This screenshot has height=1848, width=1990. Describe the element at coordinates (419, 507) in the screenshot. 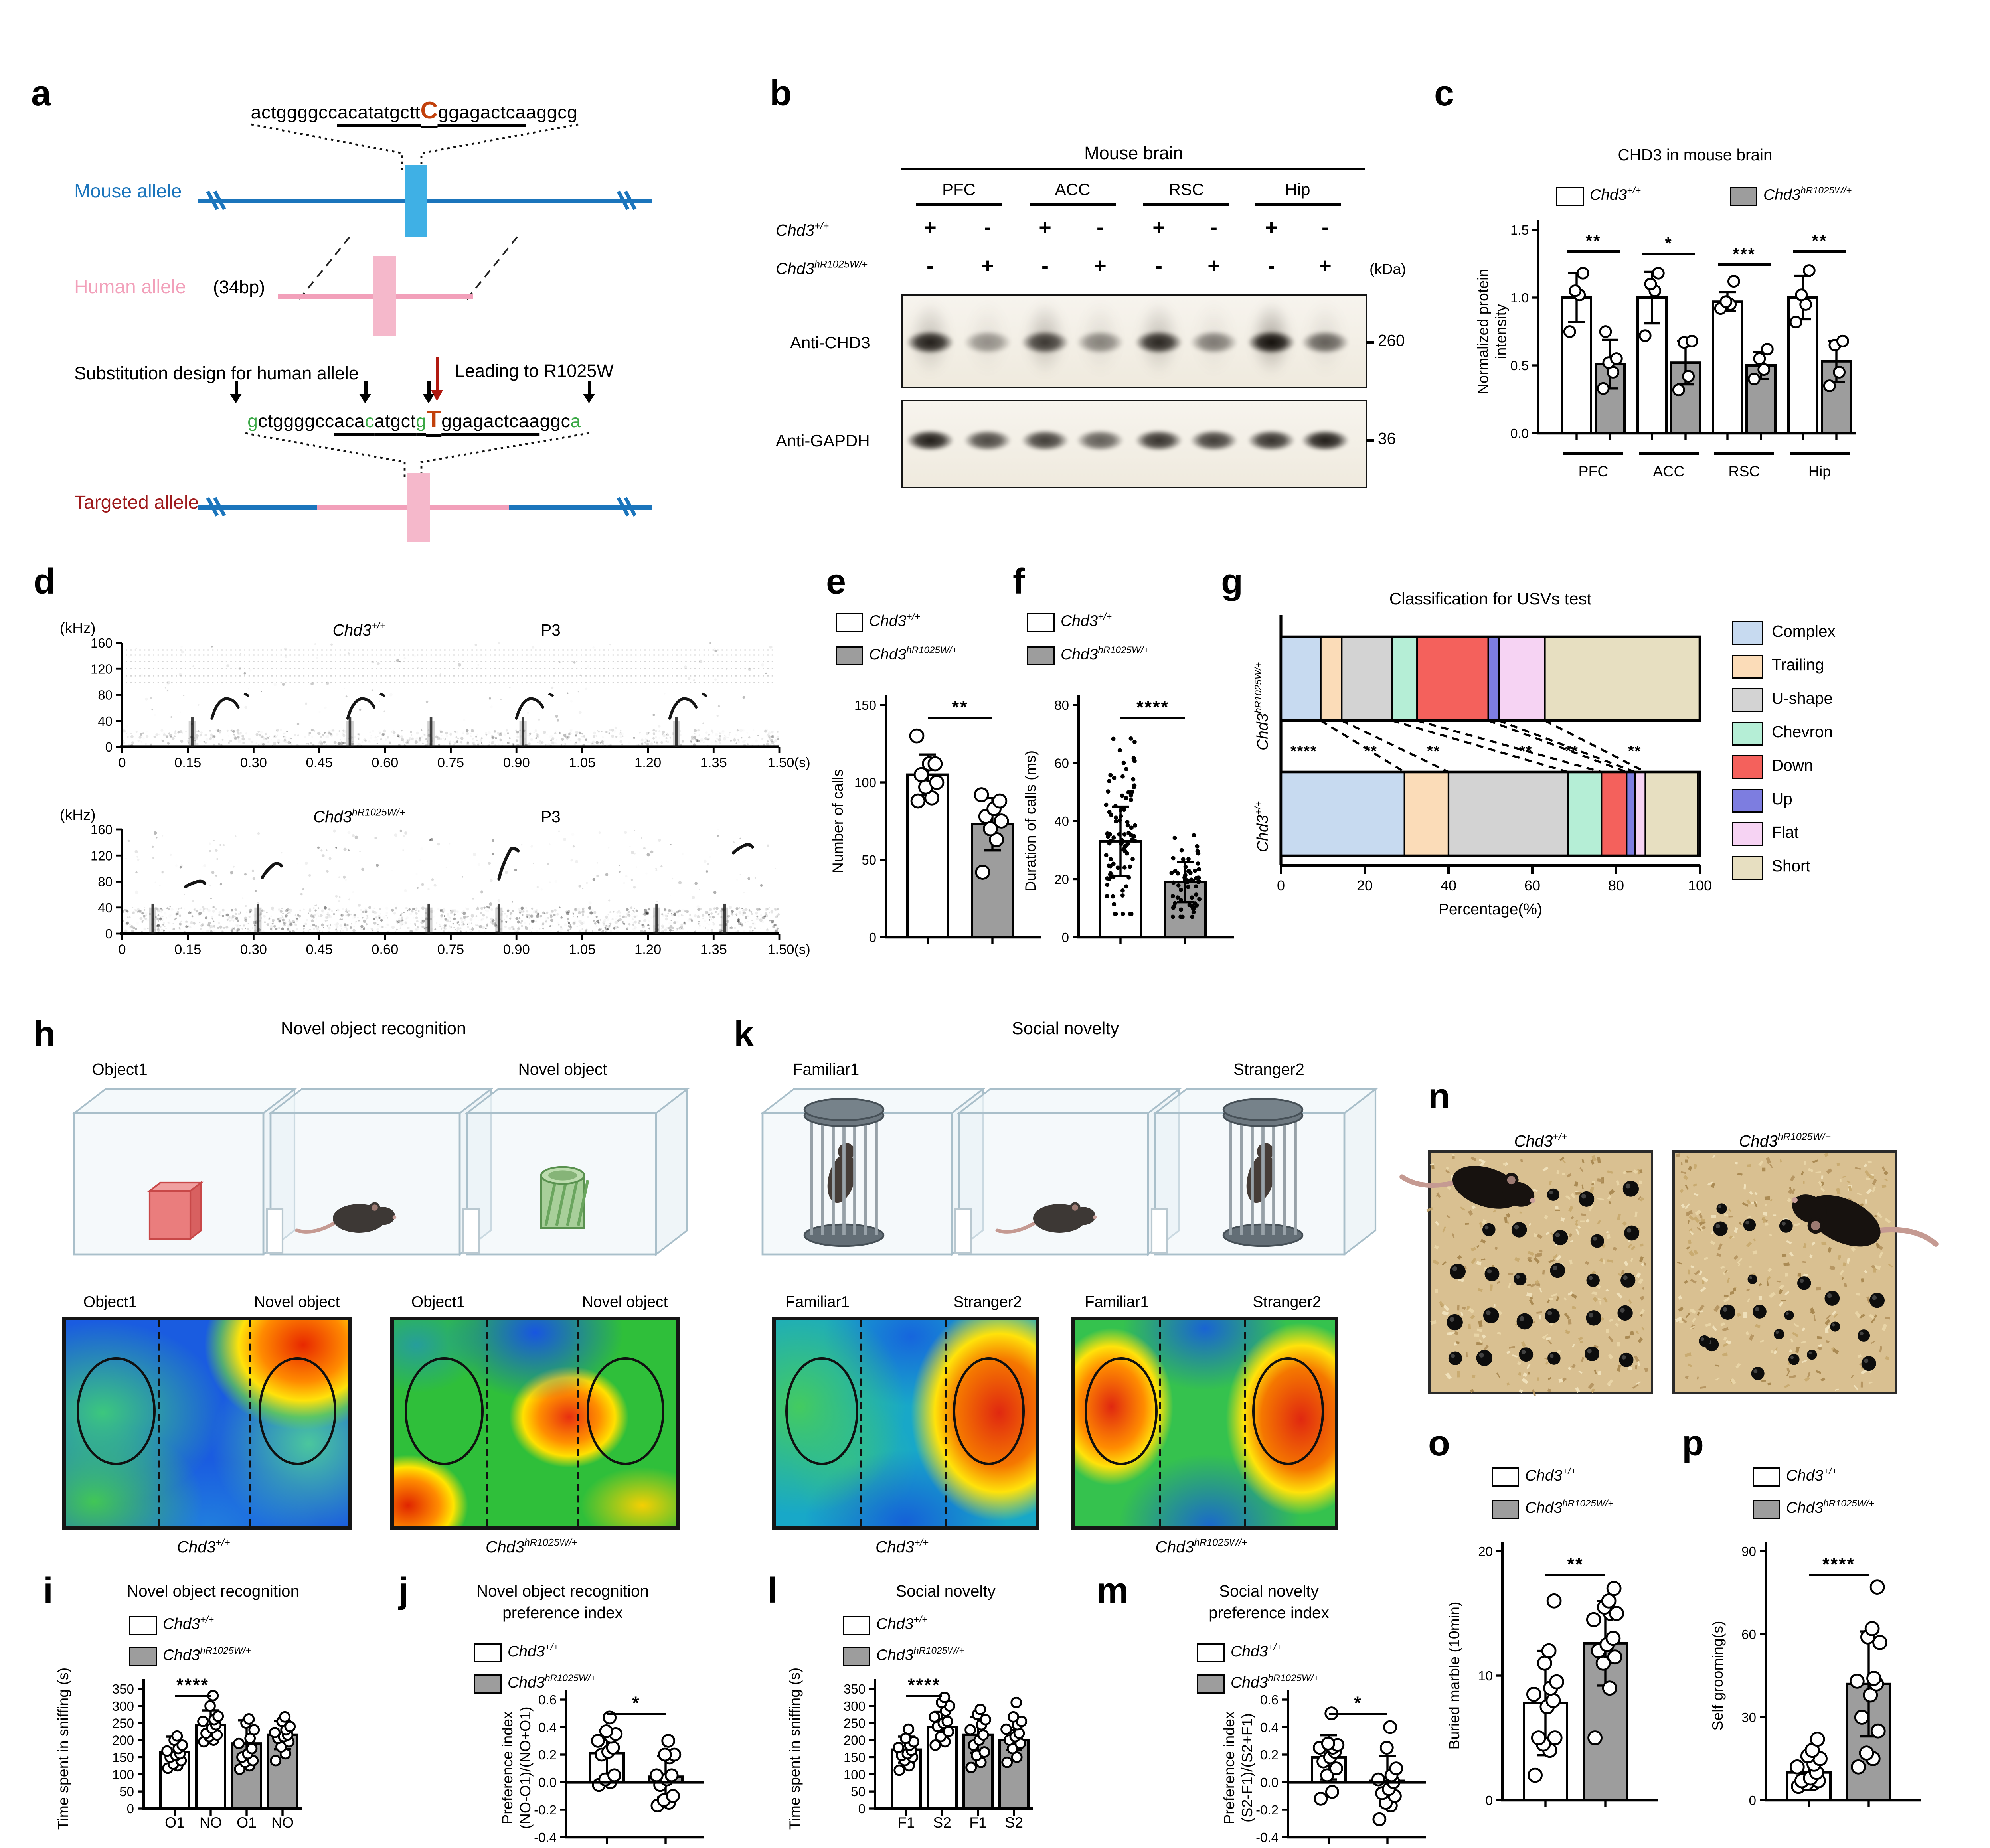

I see `targeted-exon-box` at that location.